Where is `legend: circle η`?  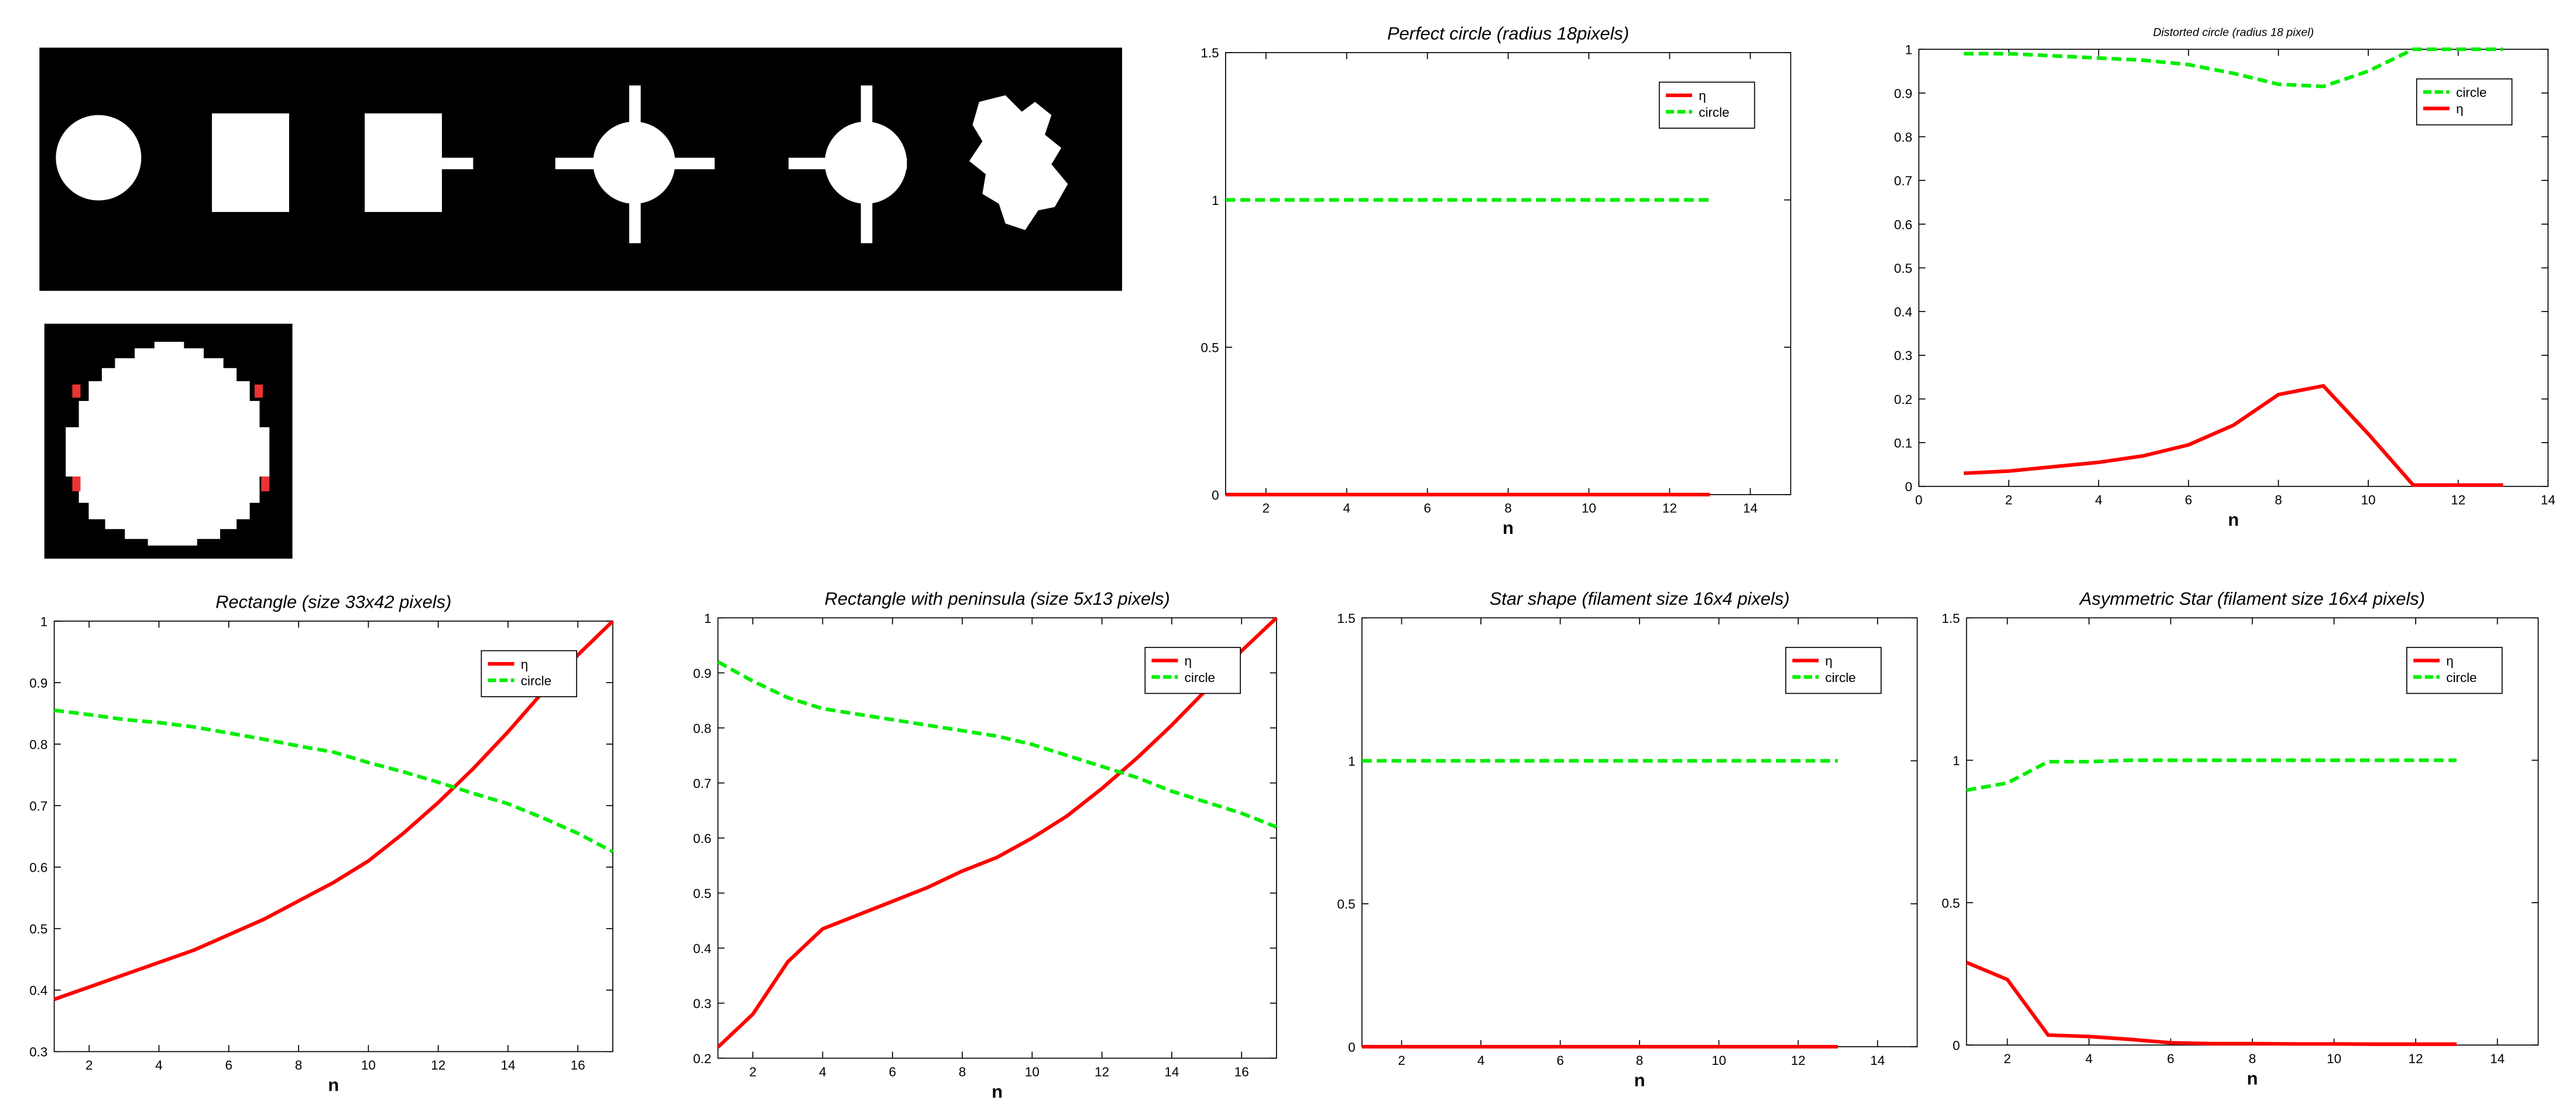 legend: circle η is located at coordinates (2464, 102).